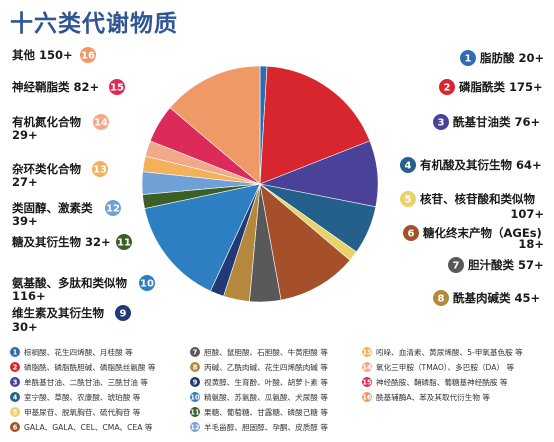 The image size is (554, 442). Describe the element at coordinates (266, 382) in the screenshot. I see `legend-text-9: 视黄醇、生育酚、叶酸、胡萝卜素 等` at that location.